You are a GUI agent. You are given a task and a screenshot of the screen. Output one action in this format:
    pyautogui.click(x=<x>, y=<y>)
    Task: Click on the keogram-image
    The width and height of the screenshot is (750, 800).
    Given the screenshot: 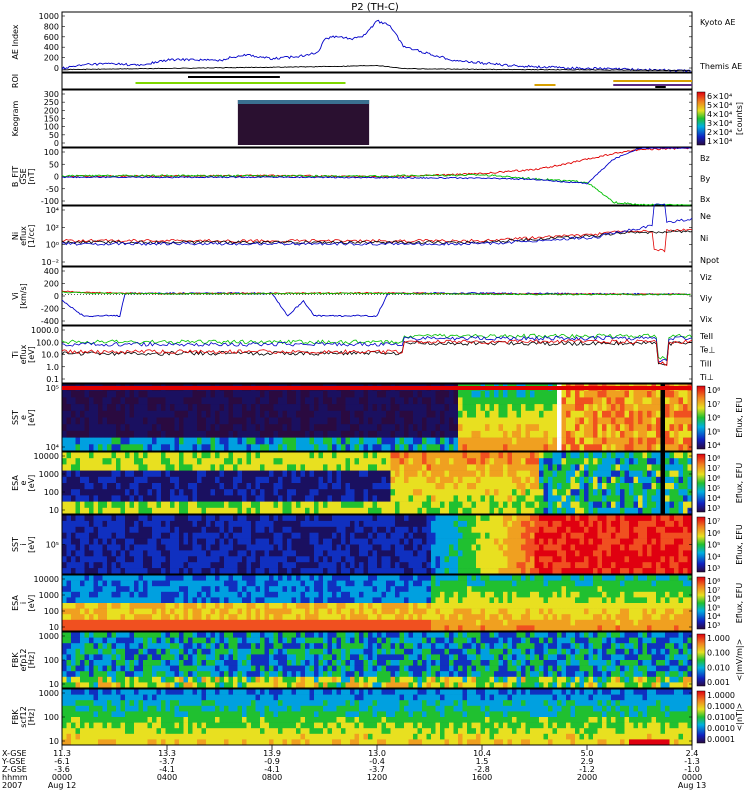 What is the action you would take?
    pyautogui.click(x=303, y=122)
    